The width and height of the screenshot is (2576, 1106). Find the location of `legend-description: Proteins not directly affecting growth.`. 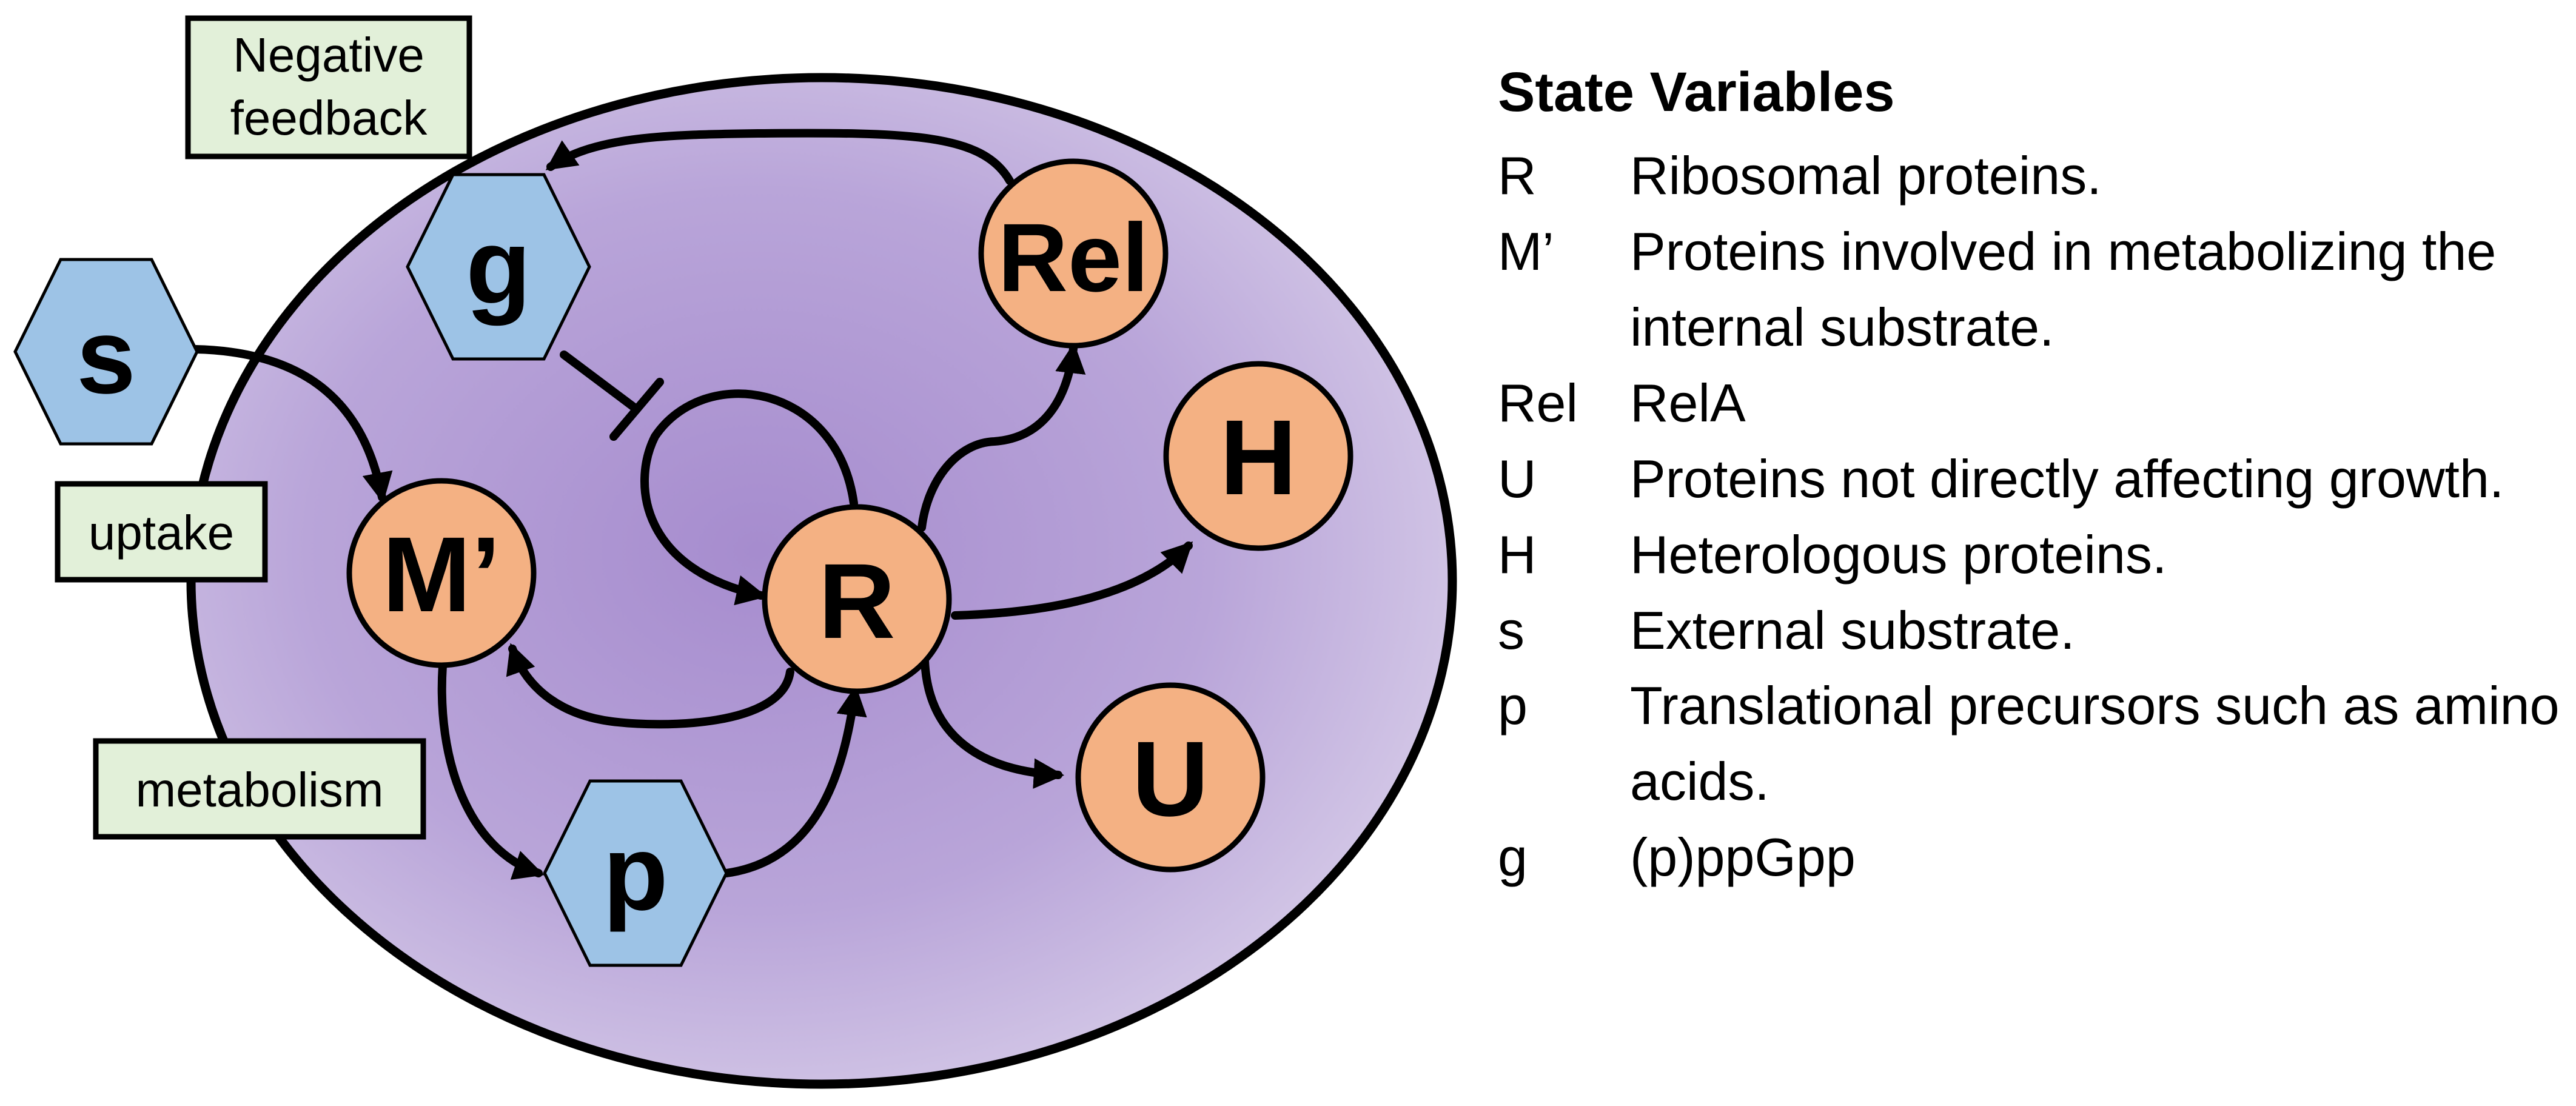

legend-description: Proteins not directly affecting growth. is located at coordinates (2067, 478).